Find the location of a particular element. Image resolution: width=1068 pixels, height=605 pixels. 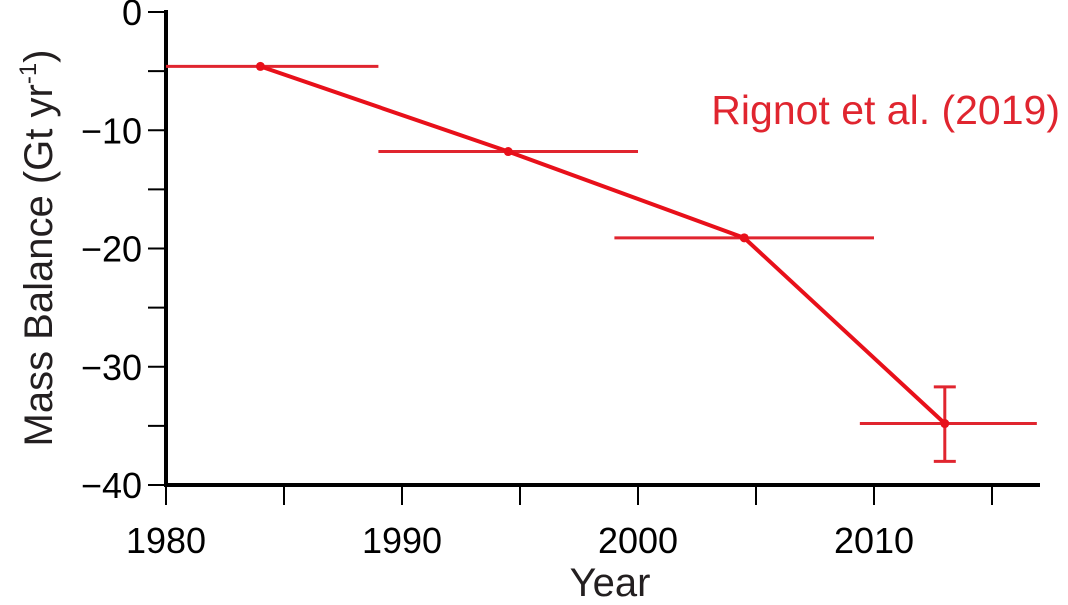

y-axis-label-close: ) is located at coordinates (39, 56).